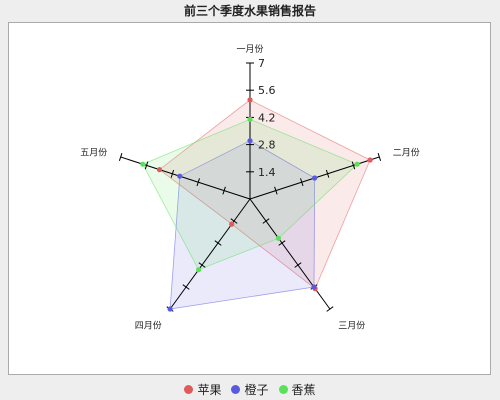 The height and width of the screenshot is (400, 500). Describe the element at coordinates (256, 390) in the screenshot. I see `legend-label-orange: 橙子` at that location.